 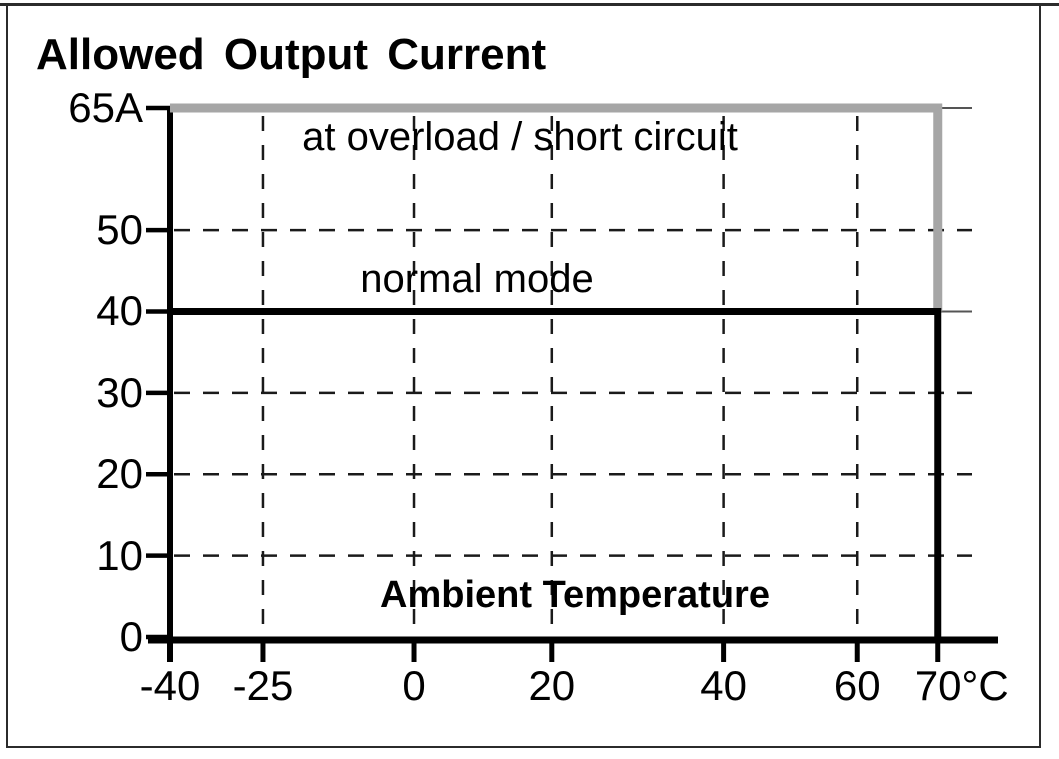 I want to click on series-label-normal: normal mode, so click(x=477, y=279).